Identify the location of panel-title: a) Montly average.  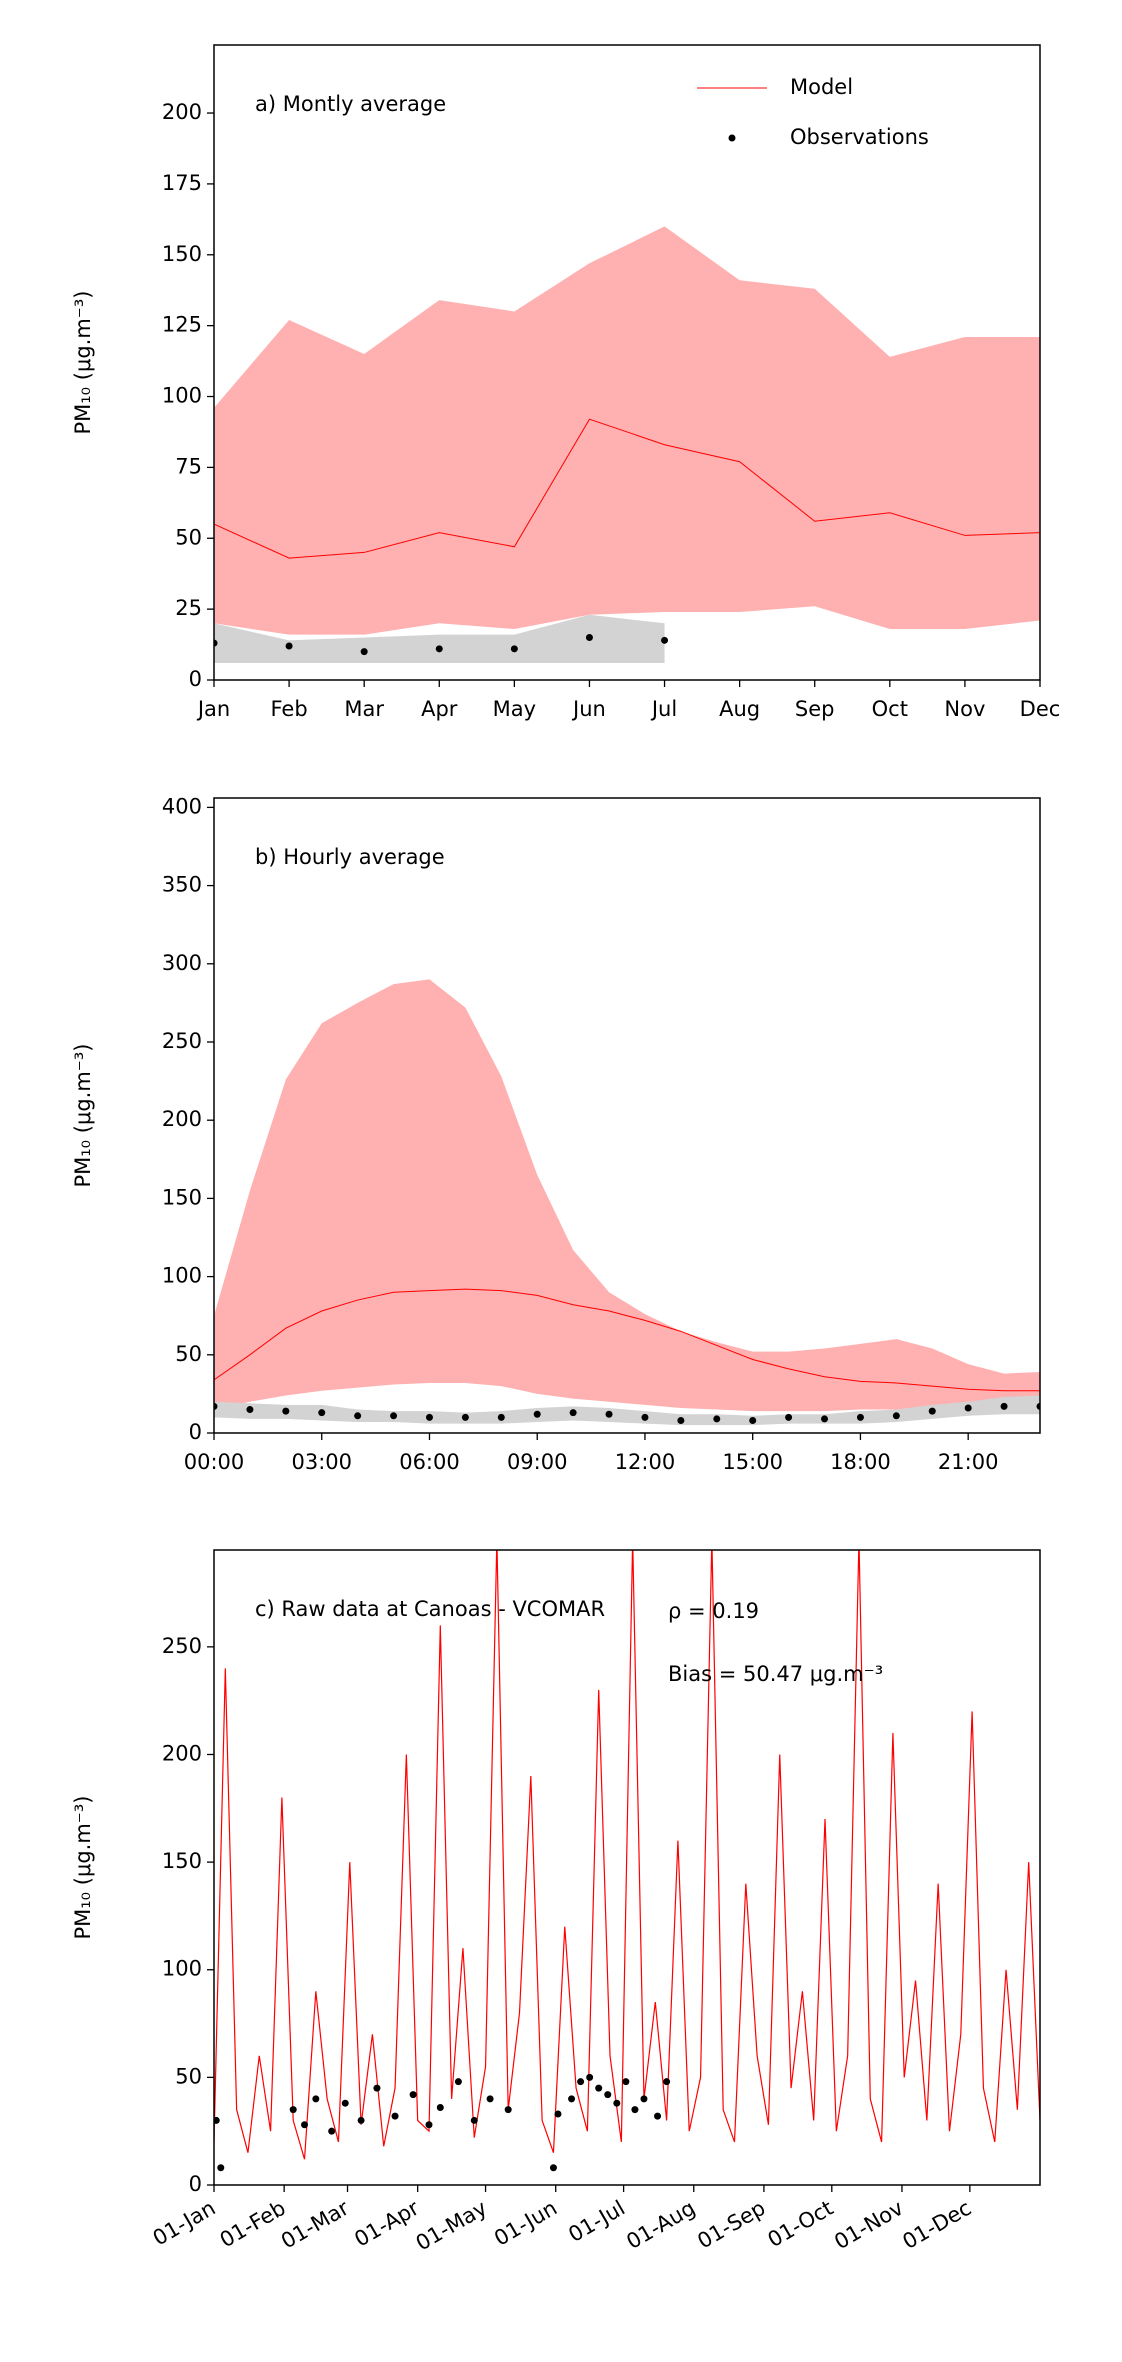
(350, 104).